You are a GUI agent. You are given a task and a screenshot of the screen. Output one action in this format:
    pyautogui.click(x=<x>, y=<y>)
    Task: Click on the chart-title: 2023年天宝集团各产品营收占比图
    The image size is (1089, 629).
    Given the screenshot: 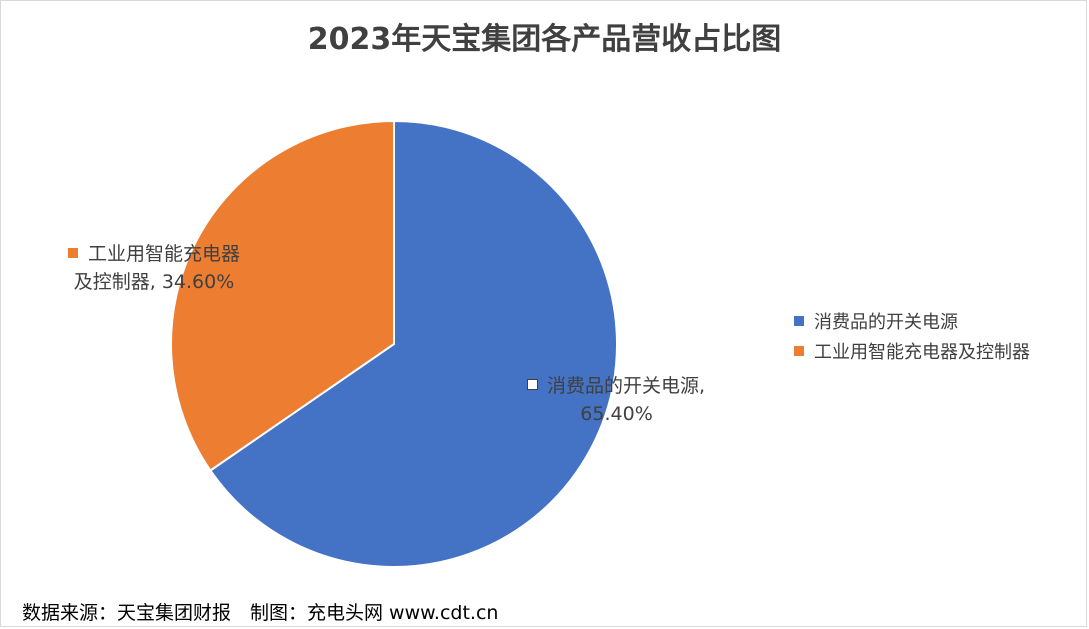 What is the action you would take?
    pyautogui.click(x=544, y=39)
    